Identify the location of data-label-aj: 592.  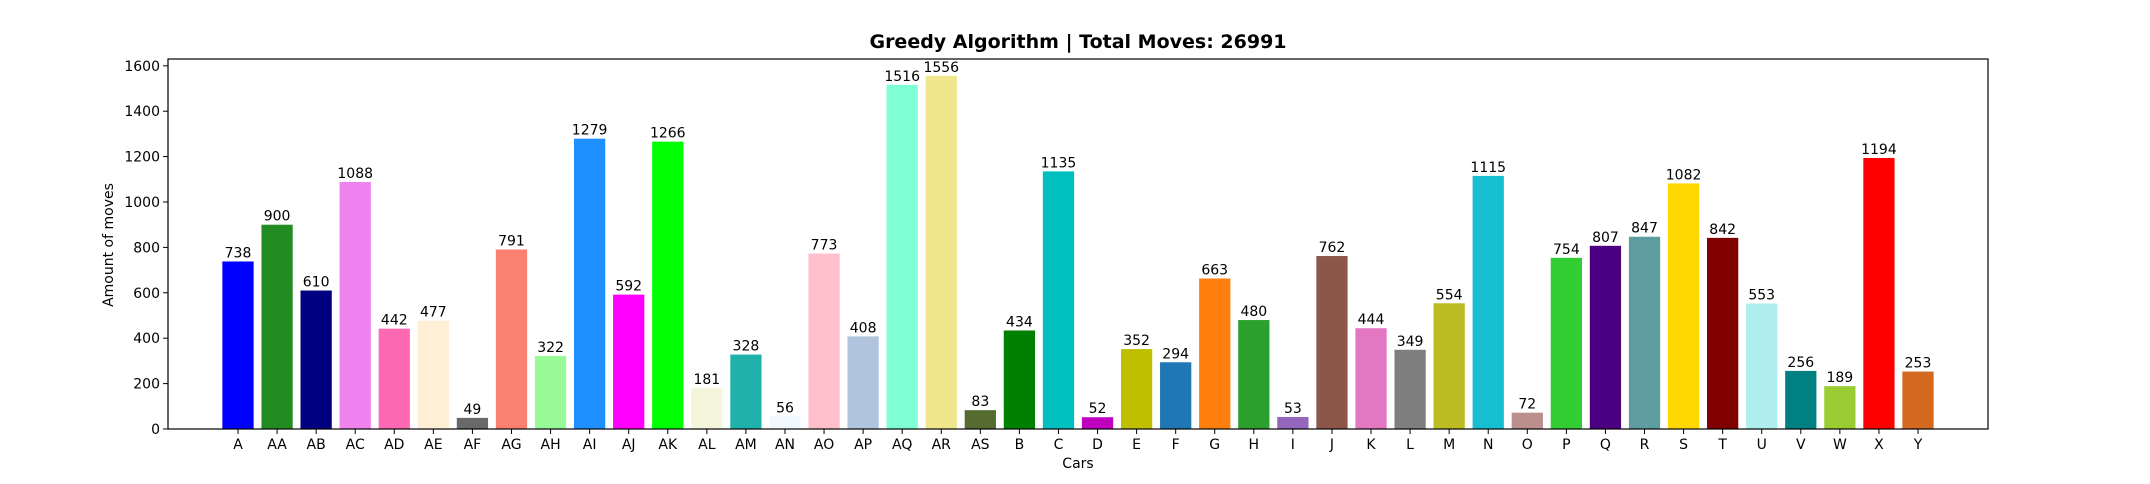
(628, 287).